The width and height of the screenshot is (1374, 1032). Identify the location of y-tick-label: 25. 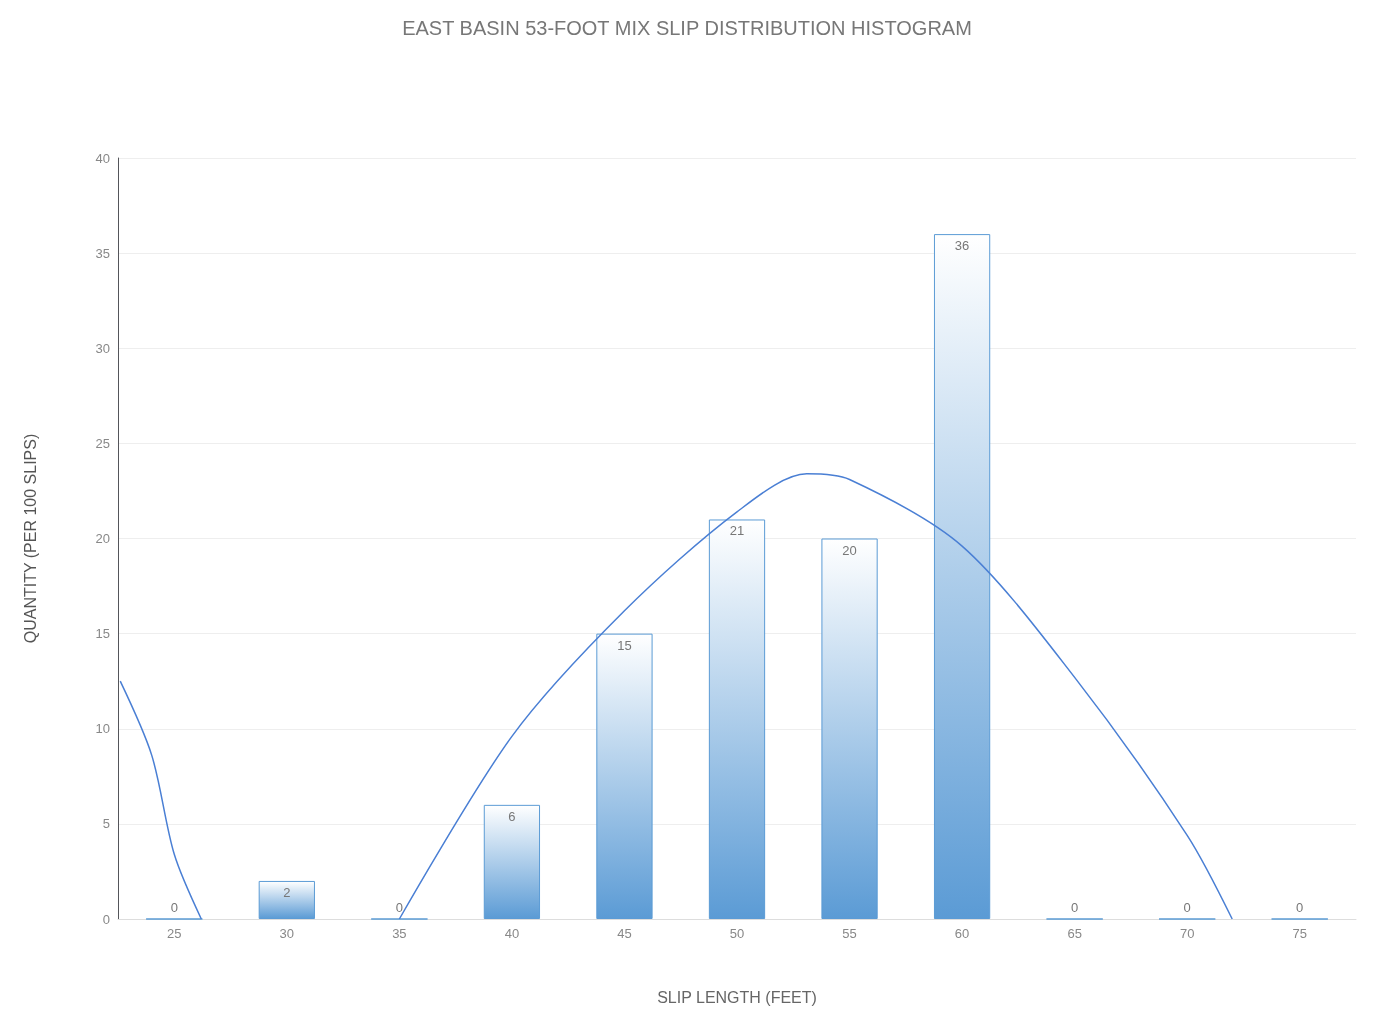
(102, 443).